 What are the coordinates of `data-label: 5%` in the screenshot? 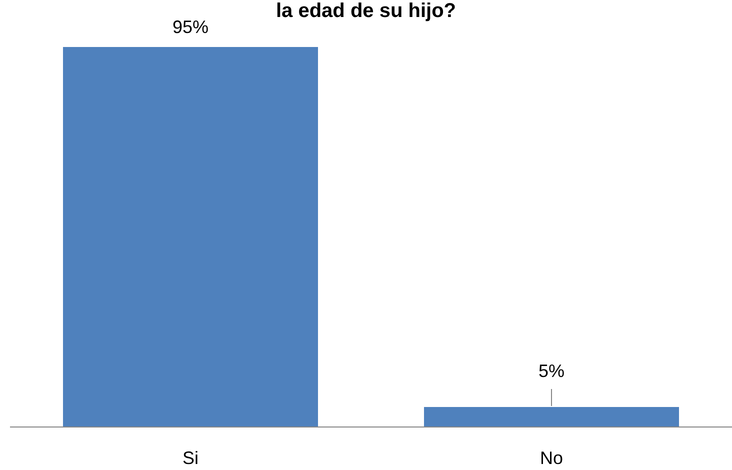 It's located at (551, 371).